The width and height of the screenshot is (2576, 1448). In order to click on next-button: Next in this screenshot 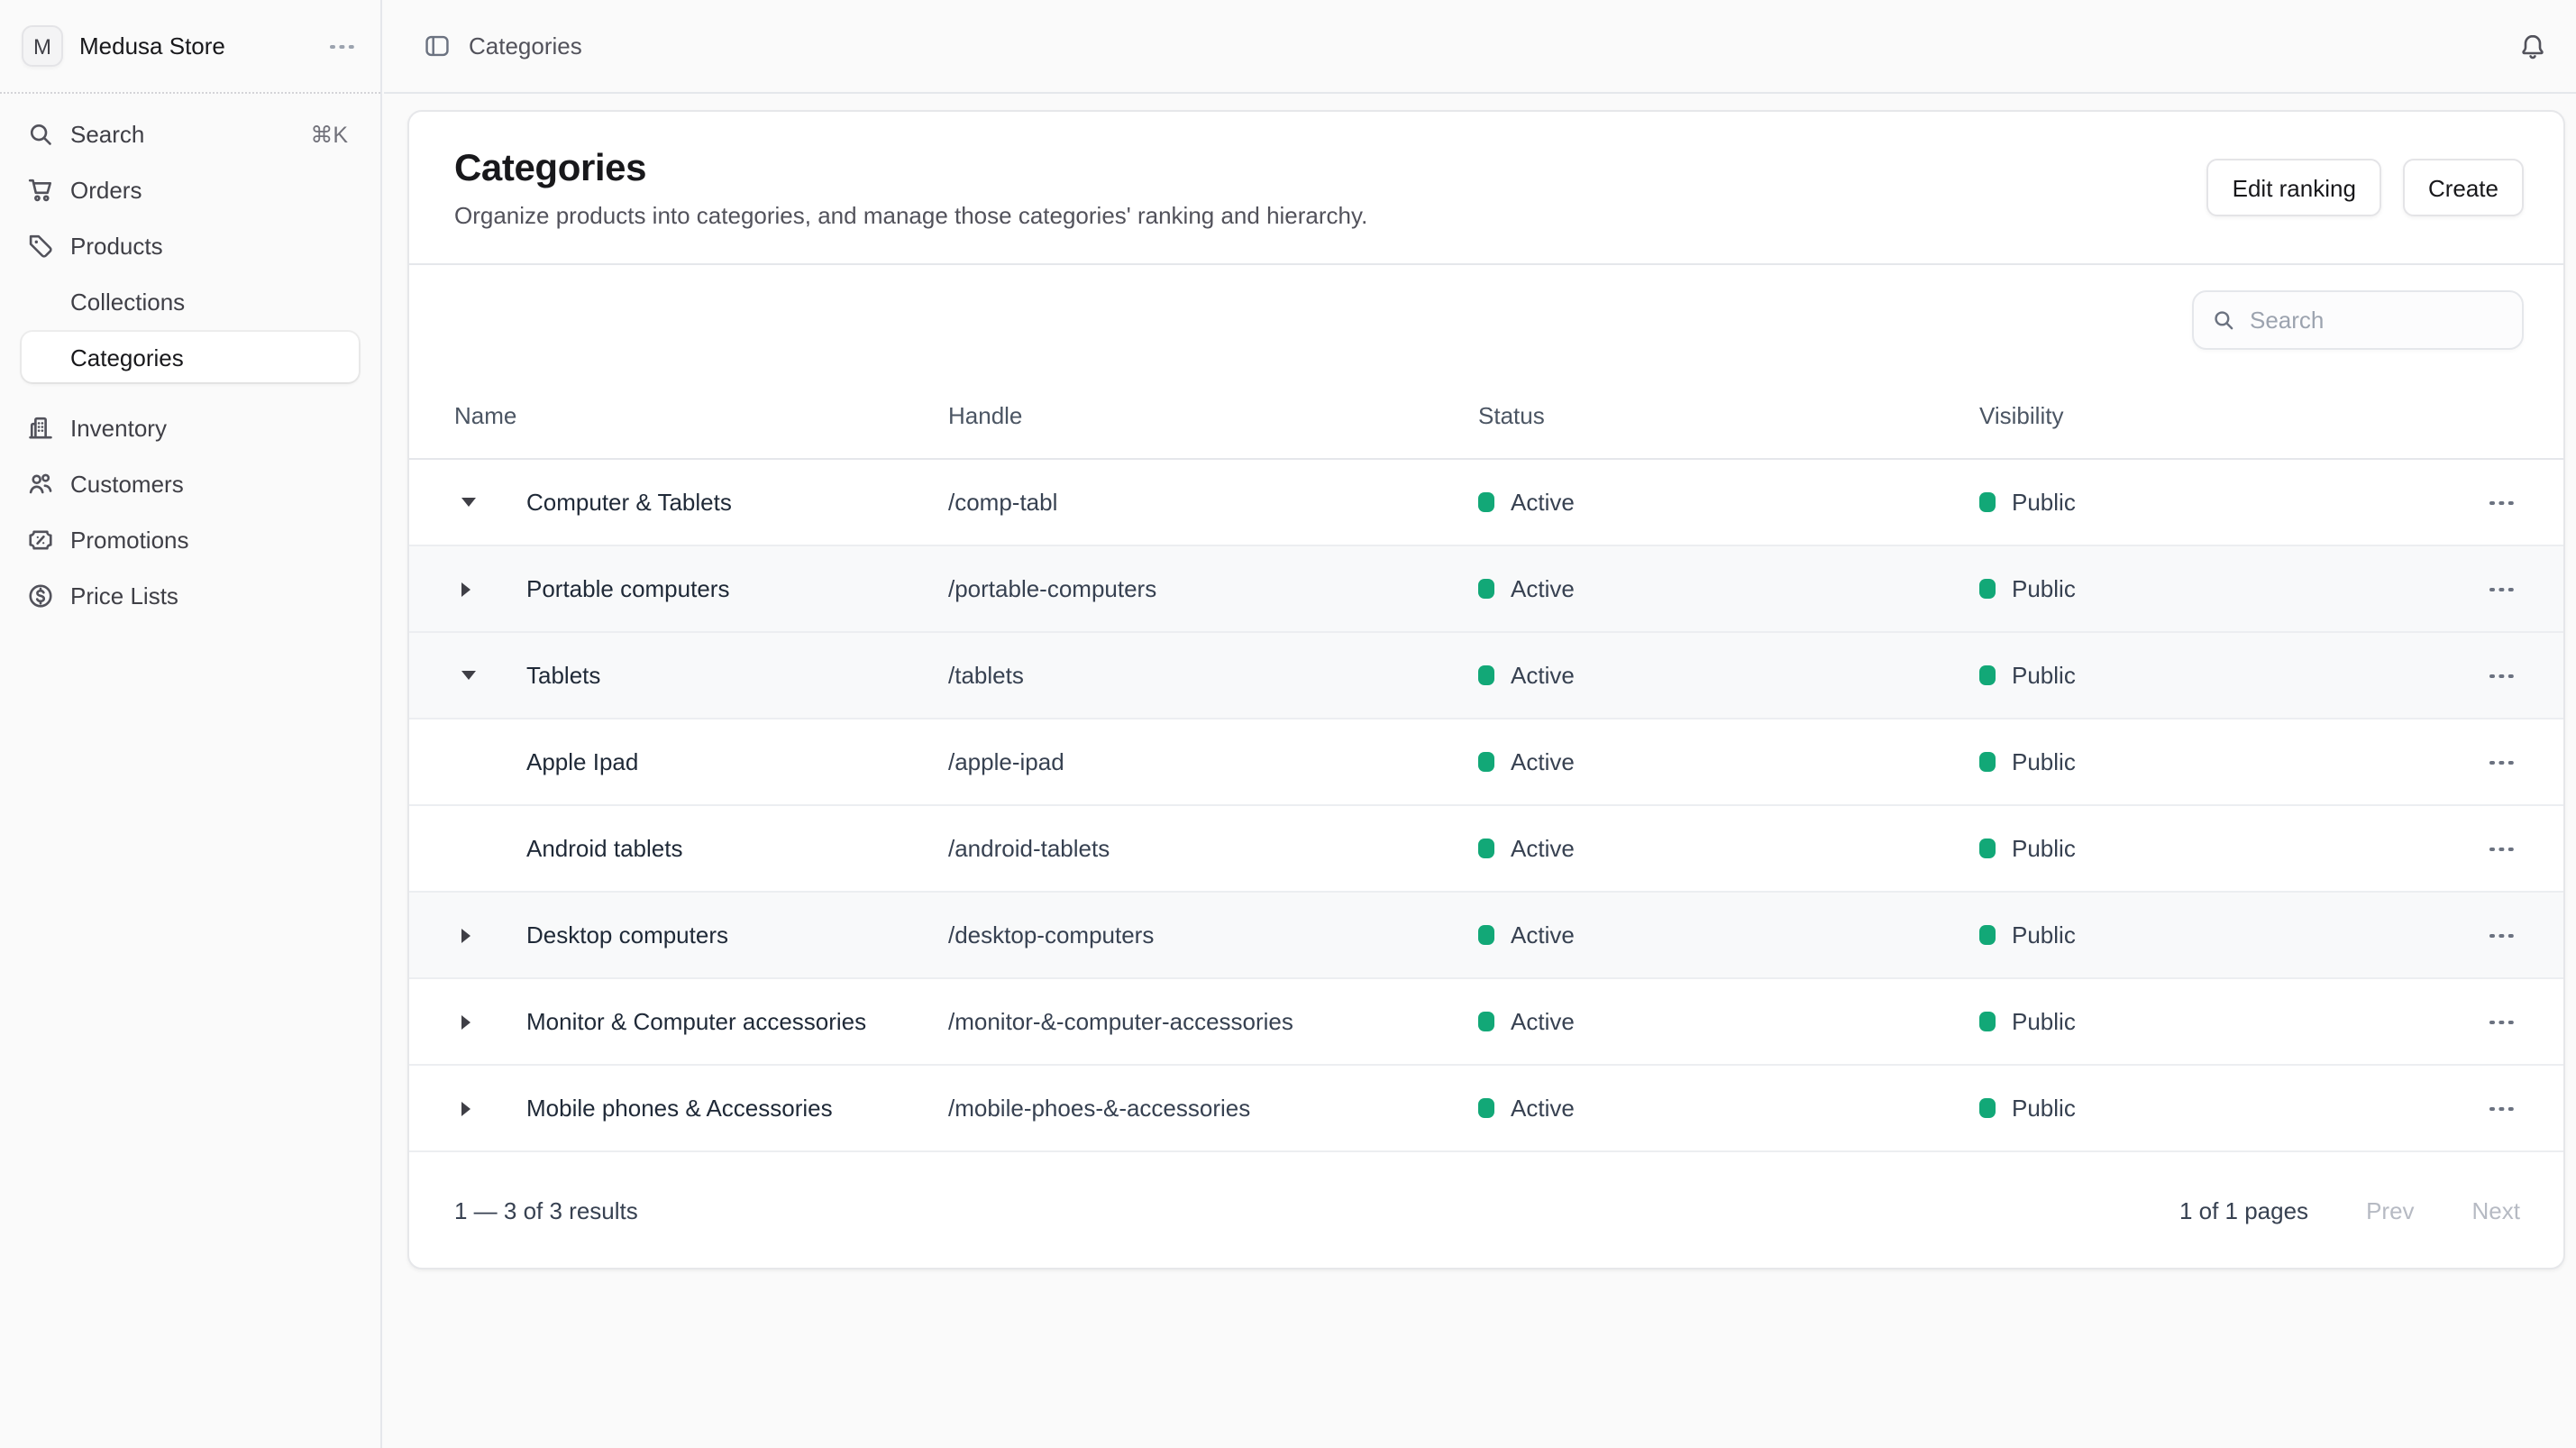, I will do `click(2495, 1210)`.